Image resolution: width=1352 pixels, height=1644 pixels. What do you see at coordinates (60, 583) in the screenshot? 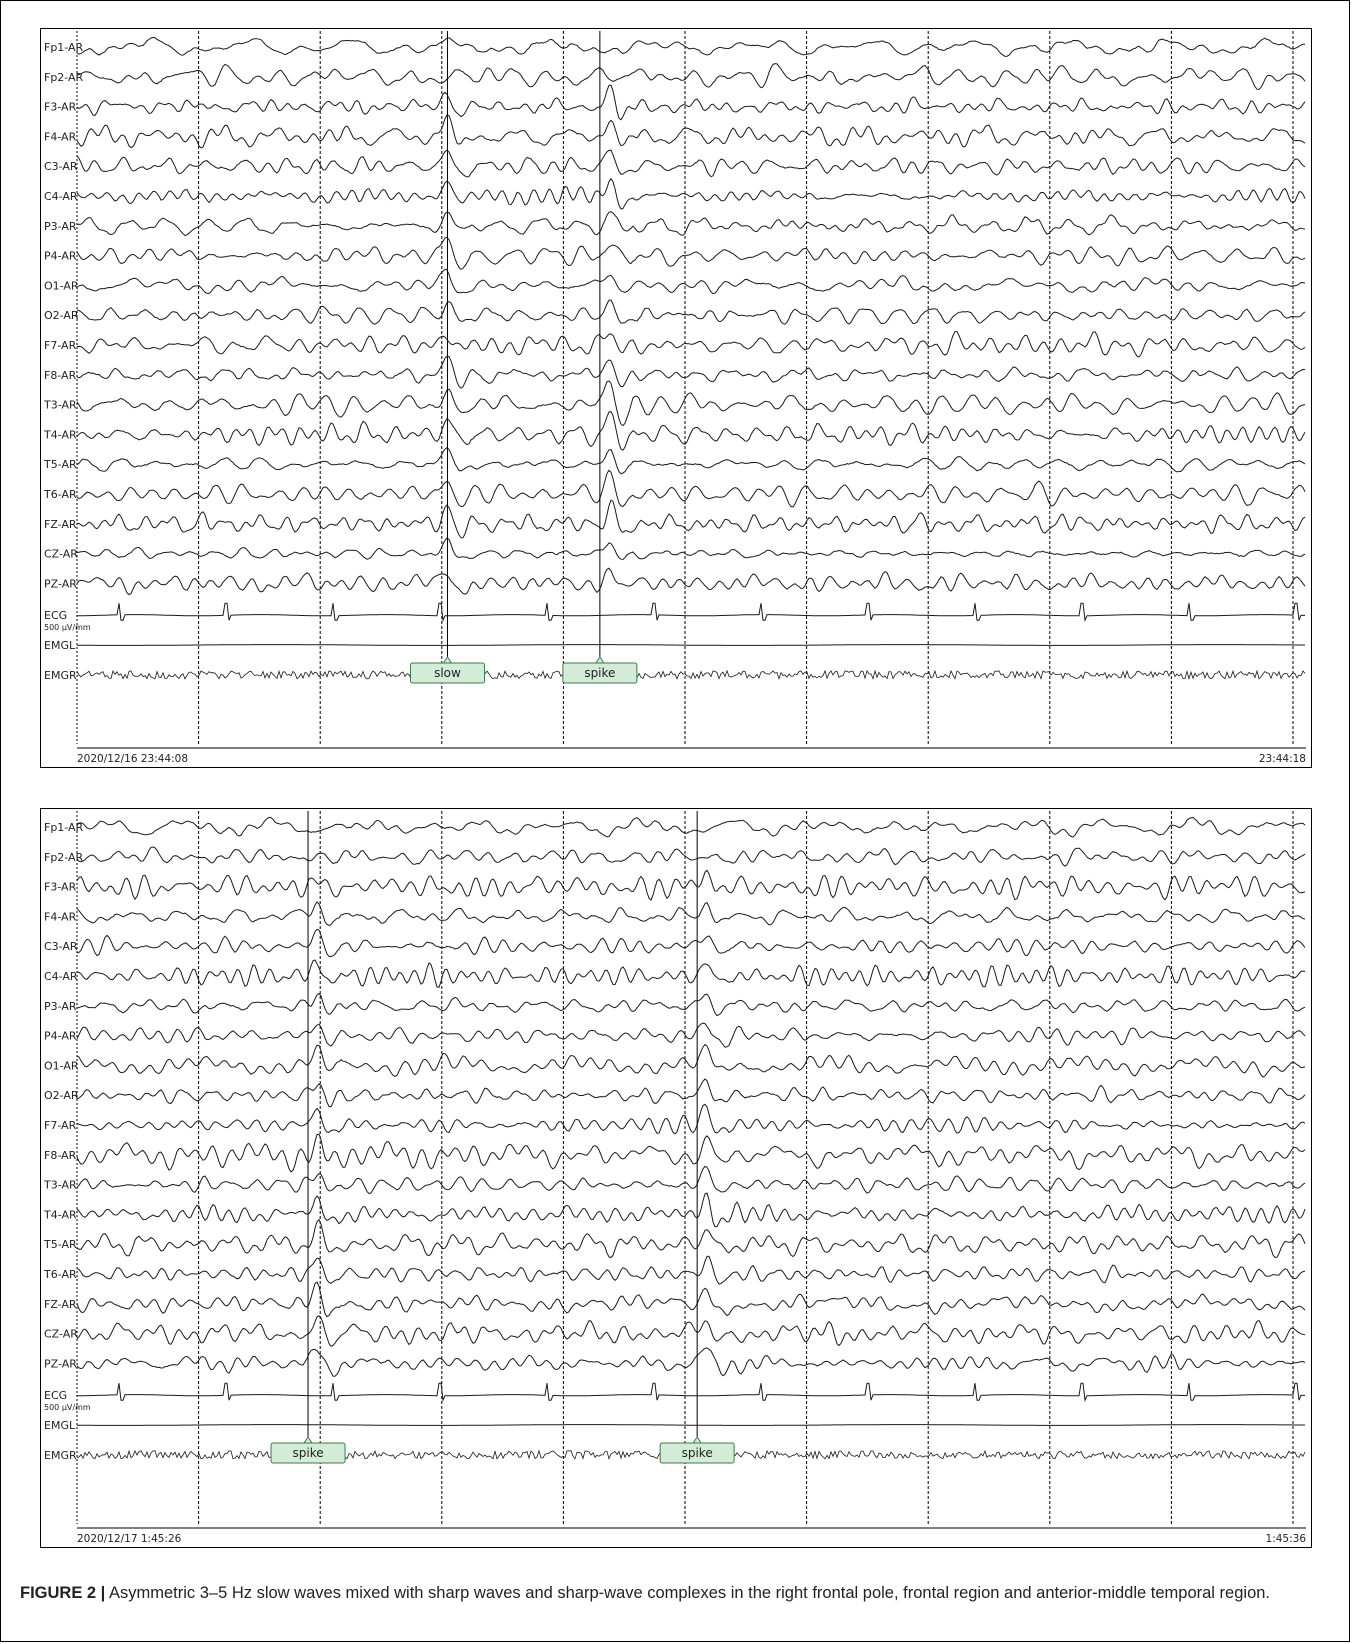
I see `channel-label: PZ-AR` at bounding box center [60, 583].